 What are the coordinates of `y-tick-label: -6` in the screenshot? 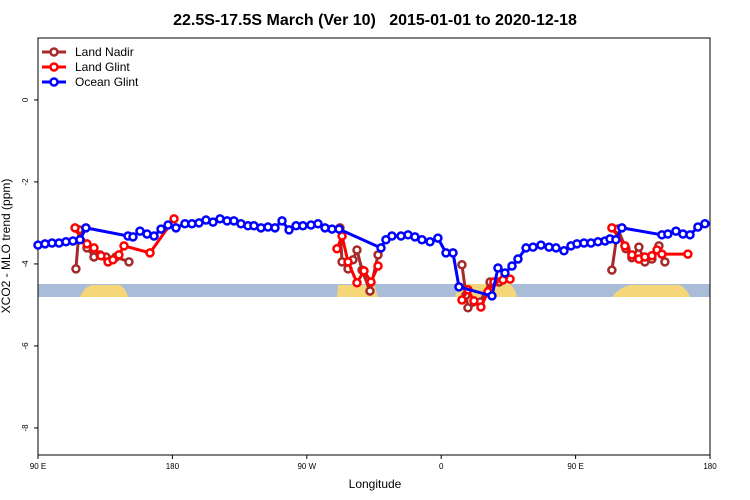 It's located at (25, 346).